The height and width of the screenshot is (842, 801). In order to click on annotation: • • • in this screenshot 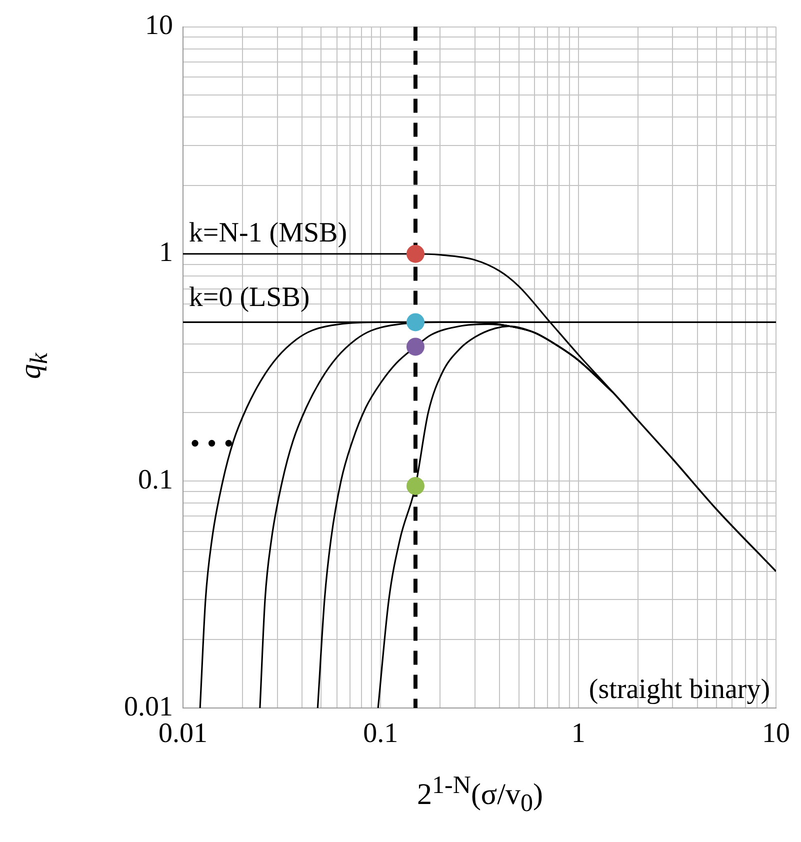, I will do `click(212, 444)`.